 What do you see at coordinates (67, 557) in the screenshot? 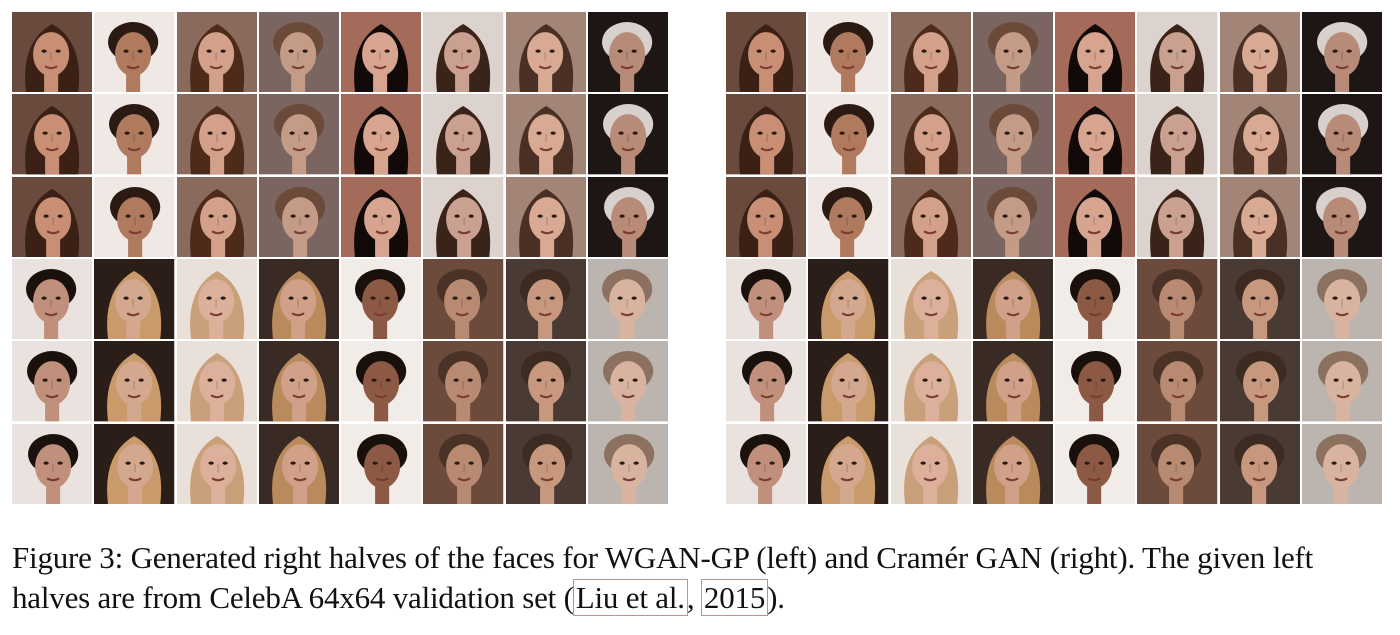
I see `figure-label: Figure 3:` at bounding box center [67, 557].